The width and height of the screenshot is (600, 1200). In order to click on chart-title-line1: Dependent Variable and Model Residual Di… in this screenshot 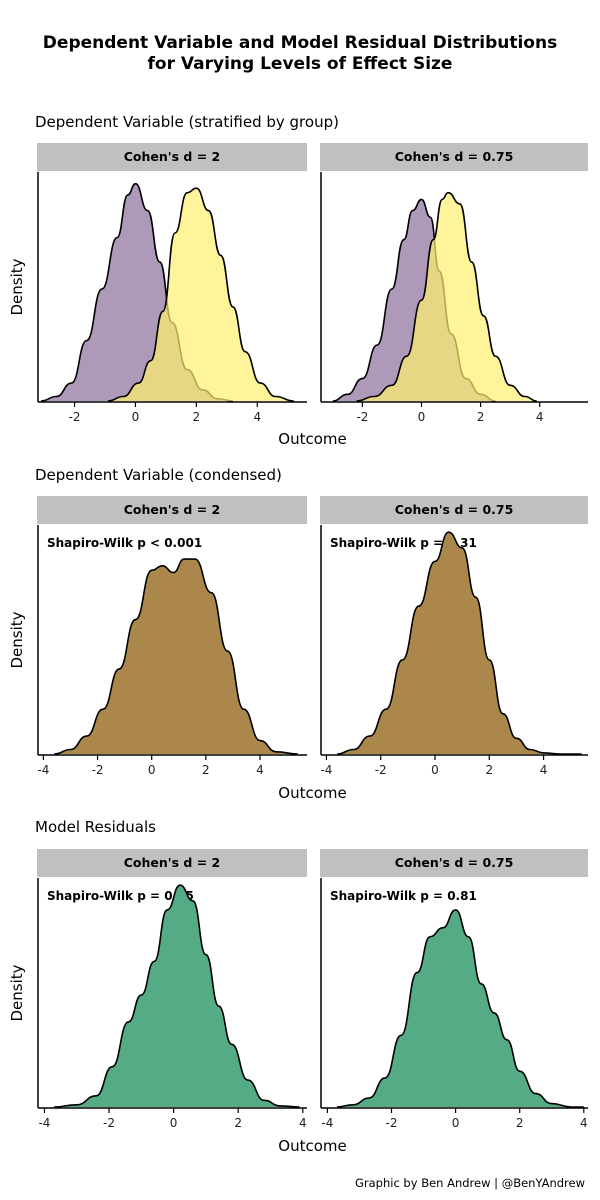, I will do `click(300, 43)`.